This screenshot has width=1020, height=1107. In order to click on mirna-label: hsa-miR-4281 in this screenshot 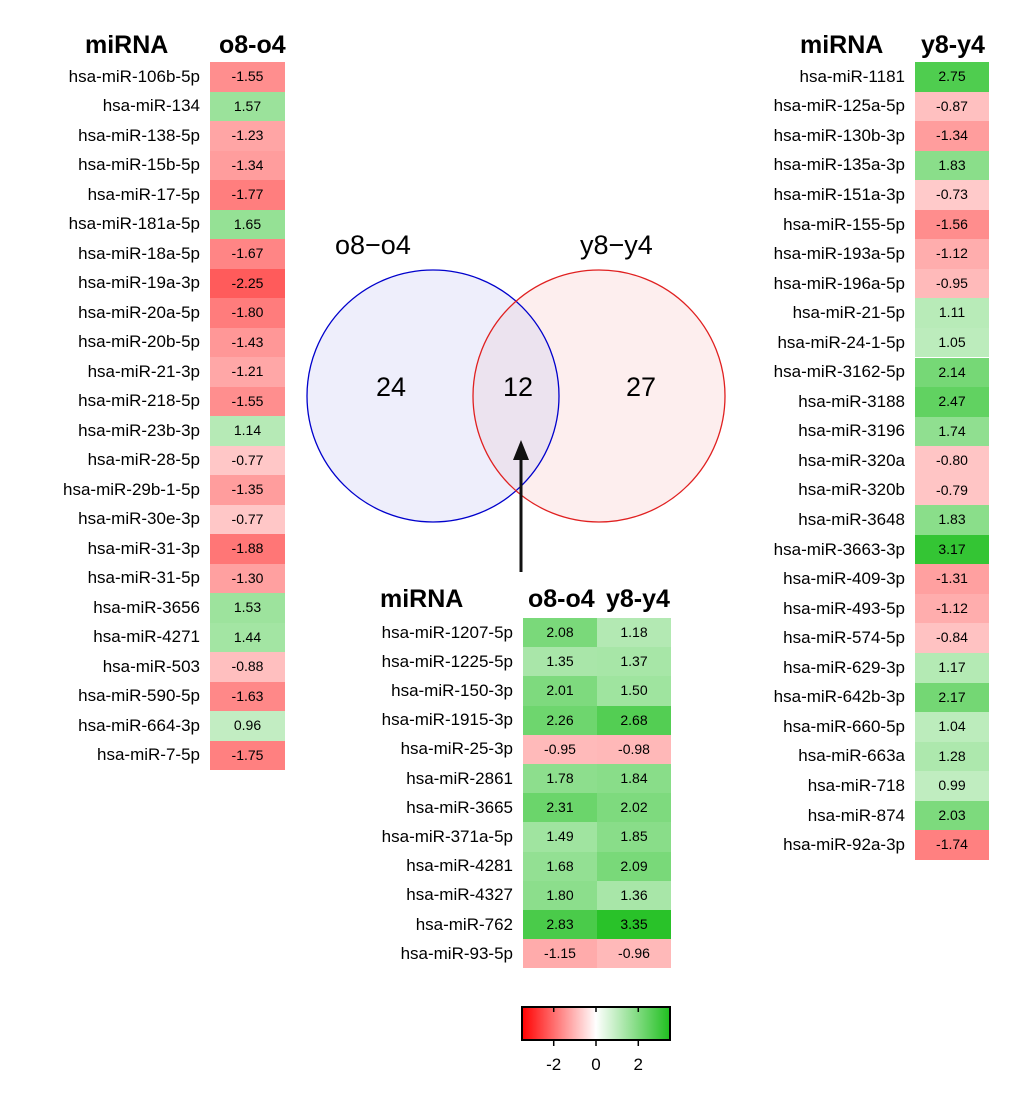, I will do `click(459, 866)`.